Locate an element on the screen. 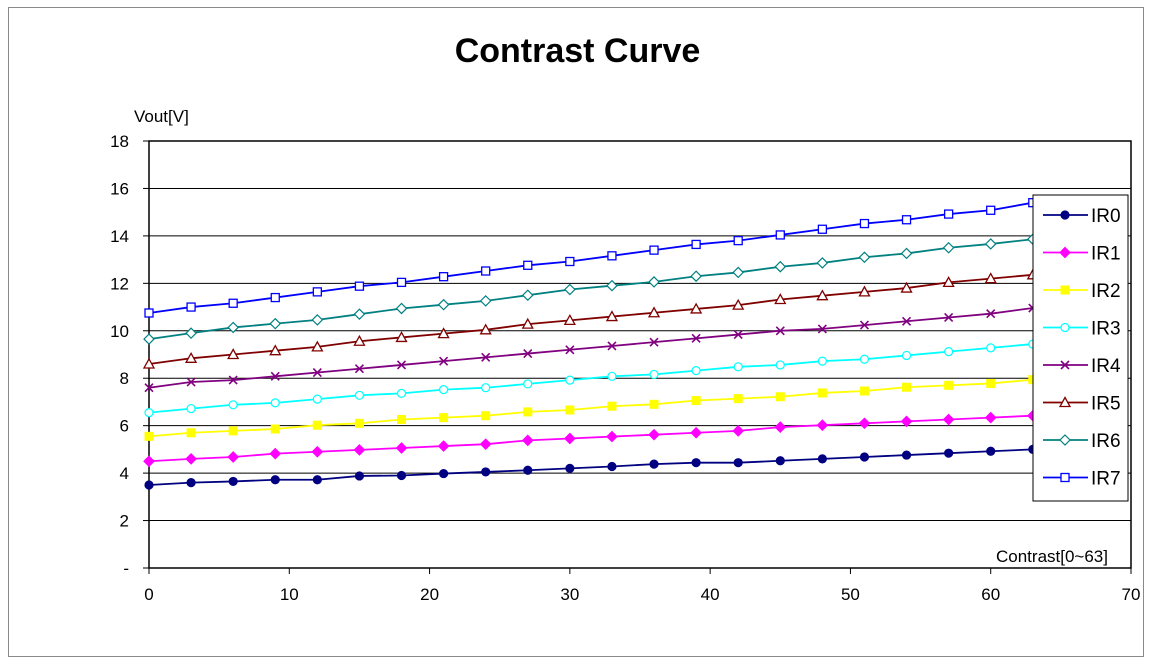 This screenshot has height=668, width=1155. legend-item: IR0 is located at coordinates (1082, 216).